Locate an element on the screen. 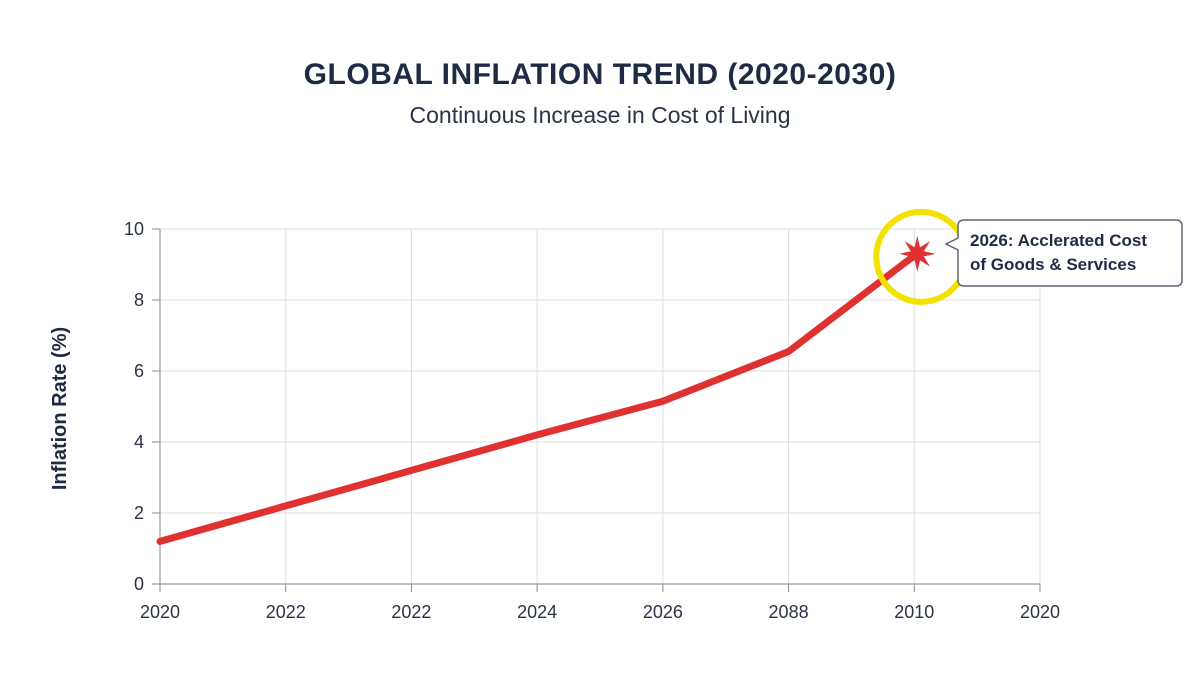  y-tick-label: 10 is located at coordinates (134, 229).